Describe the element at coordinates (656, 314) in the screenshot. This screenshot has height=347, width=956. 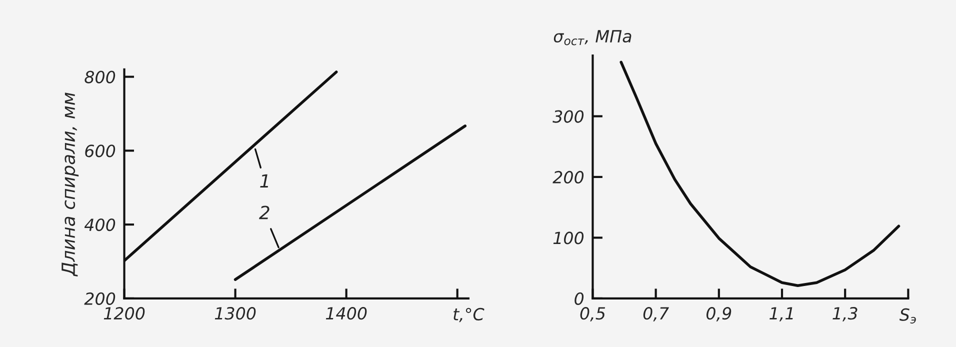
I see `x-tick-label: 0,7` at that location.